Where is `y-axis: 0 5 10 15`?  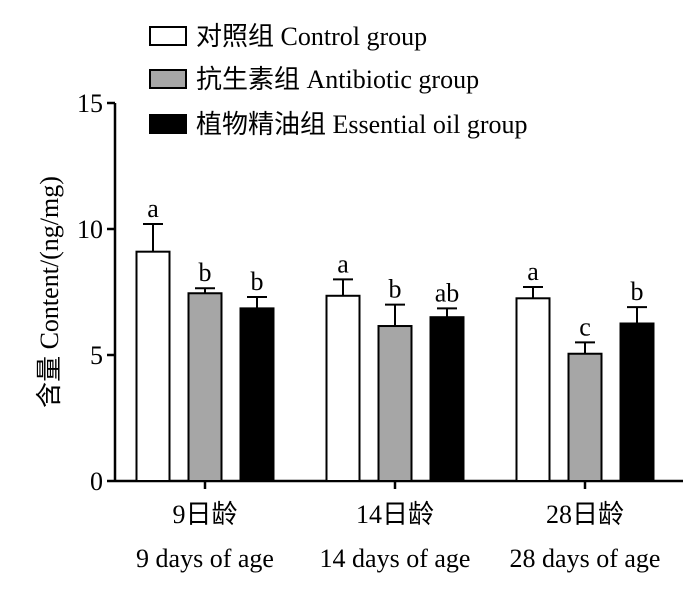
y-axis: 0 5 10 15 is located at coordinates (97, 292).